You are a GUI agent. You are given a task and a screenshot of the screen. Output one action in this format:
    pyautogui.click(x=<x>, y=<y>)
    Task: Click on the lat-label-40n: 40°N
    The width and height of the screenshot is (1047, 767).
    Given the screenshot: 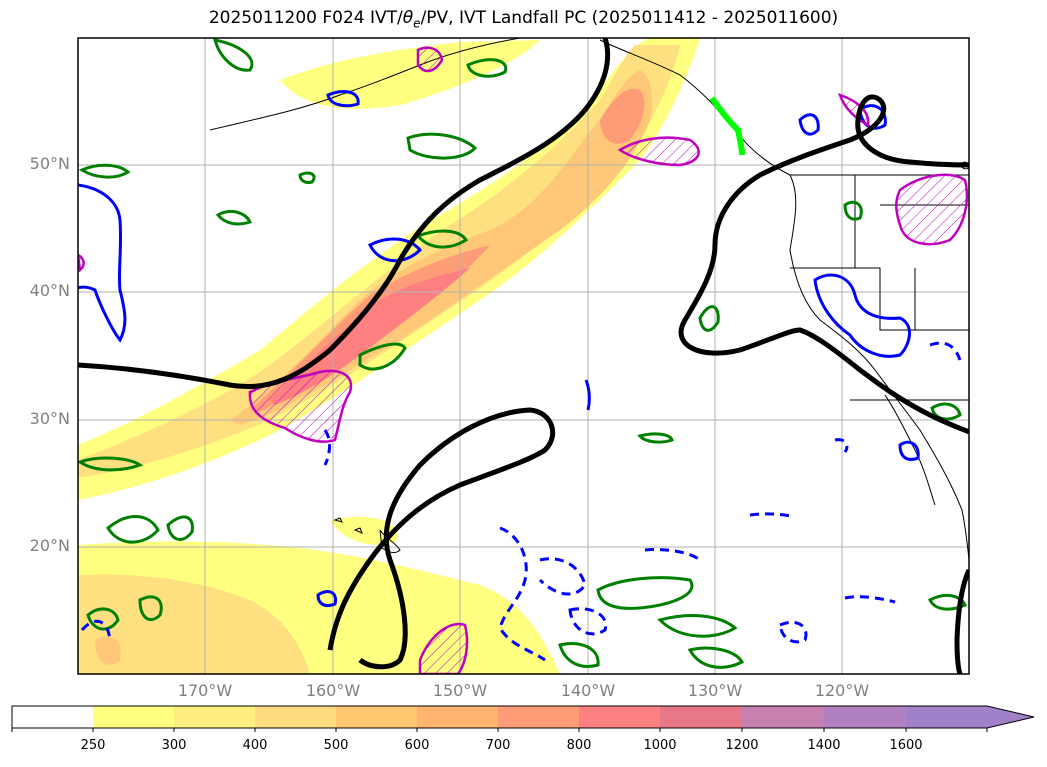 What is the action you would take?
    pyautogui.click(x=49, y=290)
    